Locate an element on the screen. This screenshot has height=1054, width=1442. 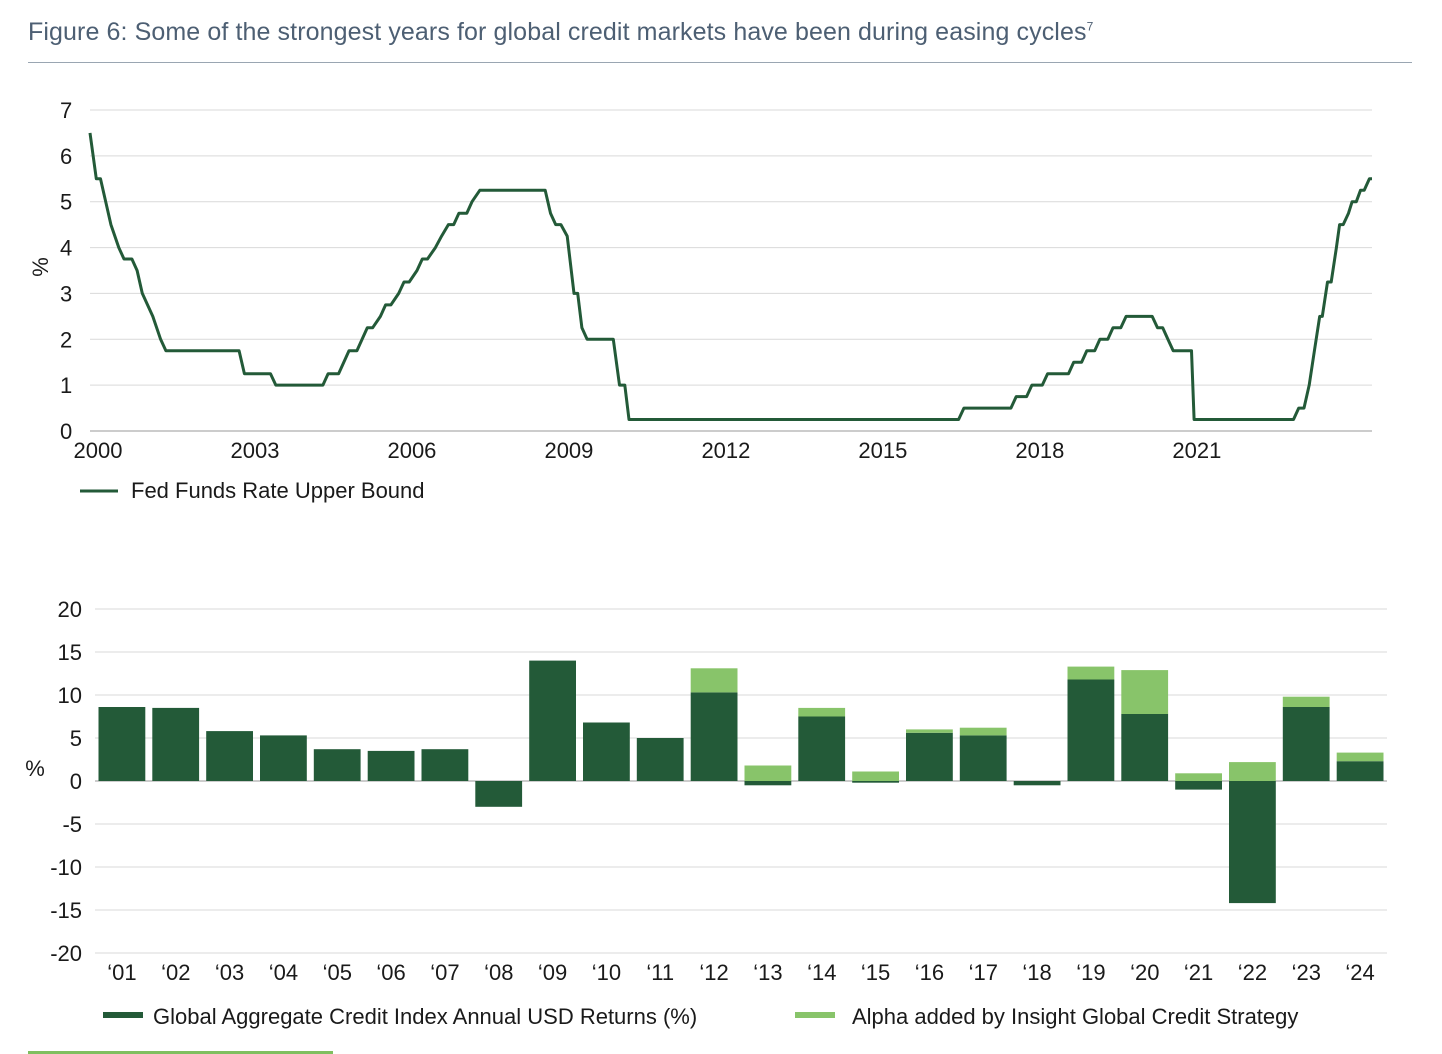
bottom-accent-rule is located at coordinates (180, 1052).